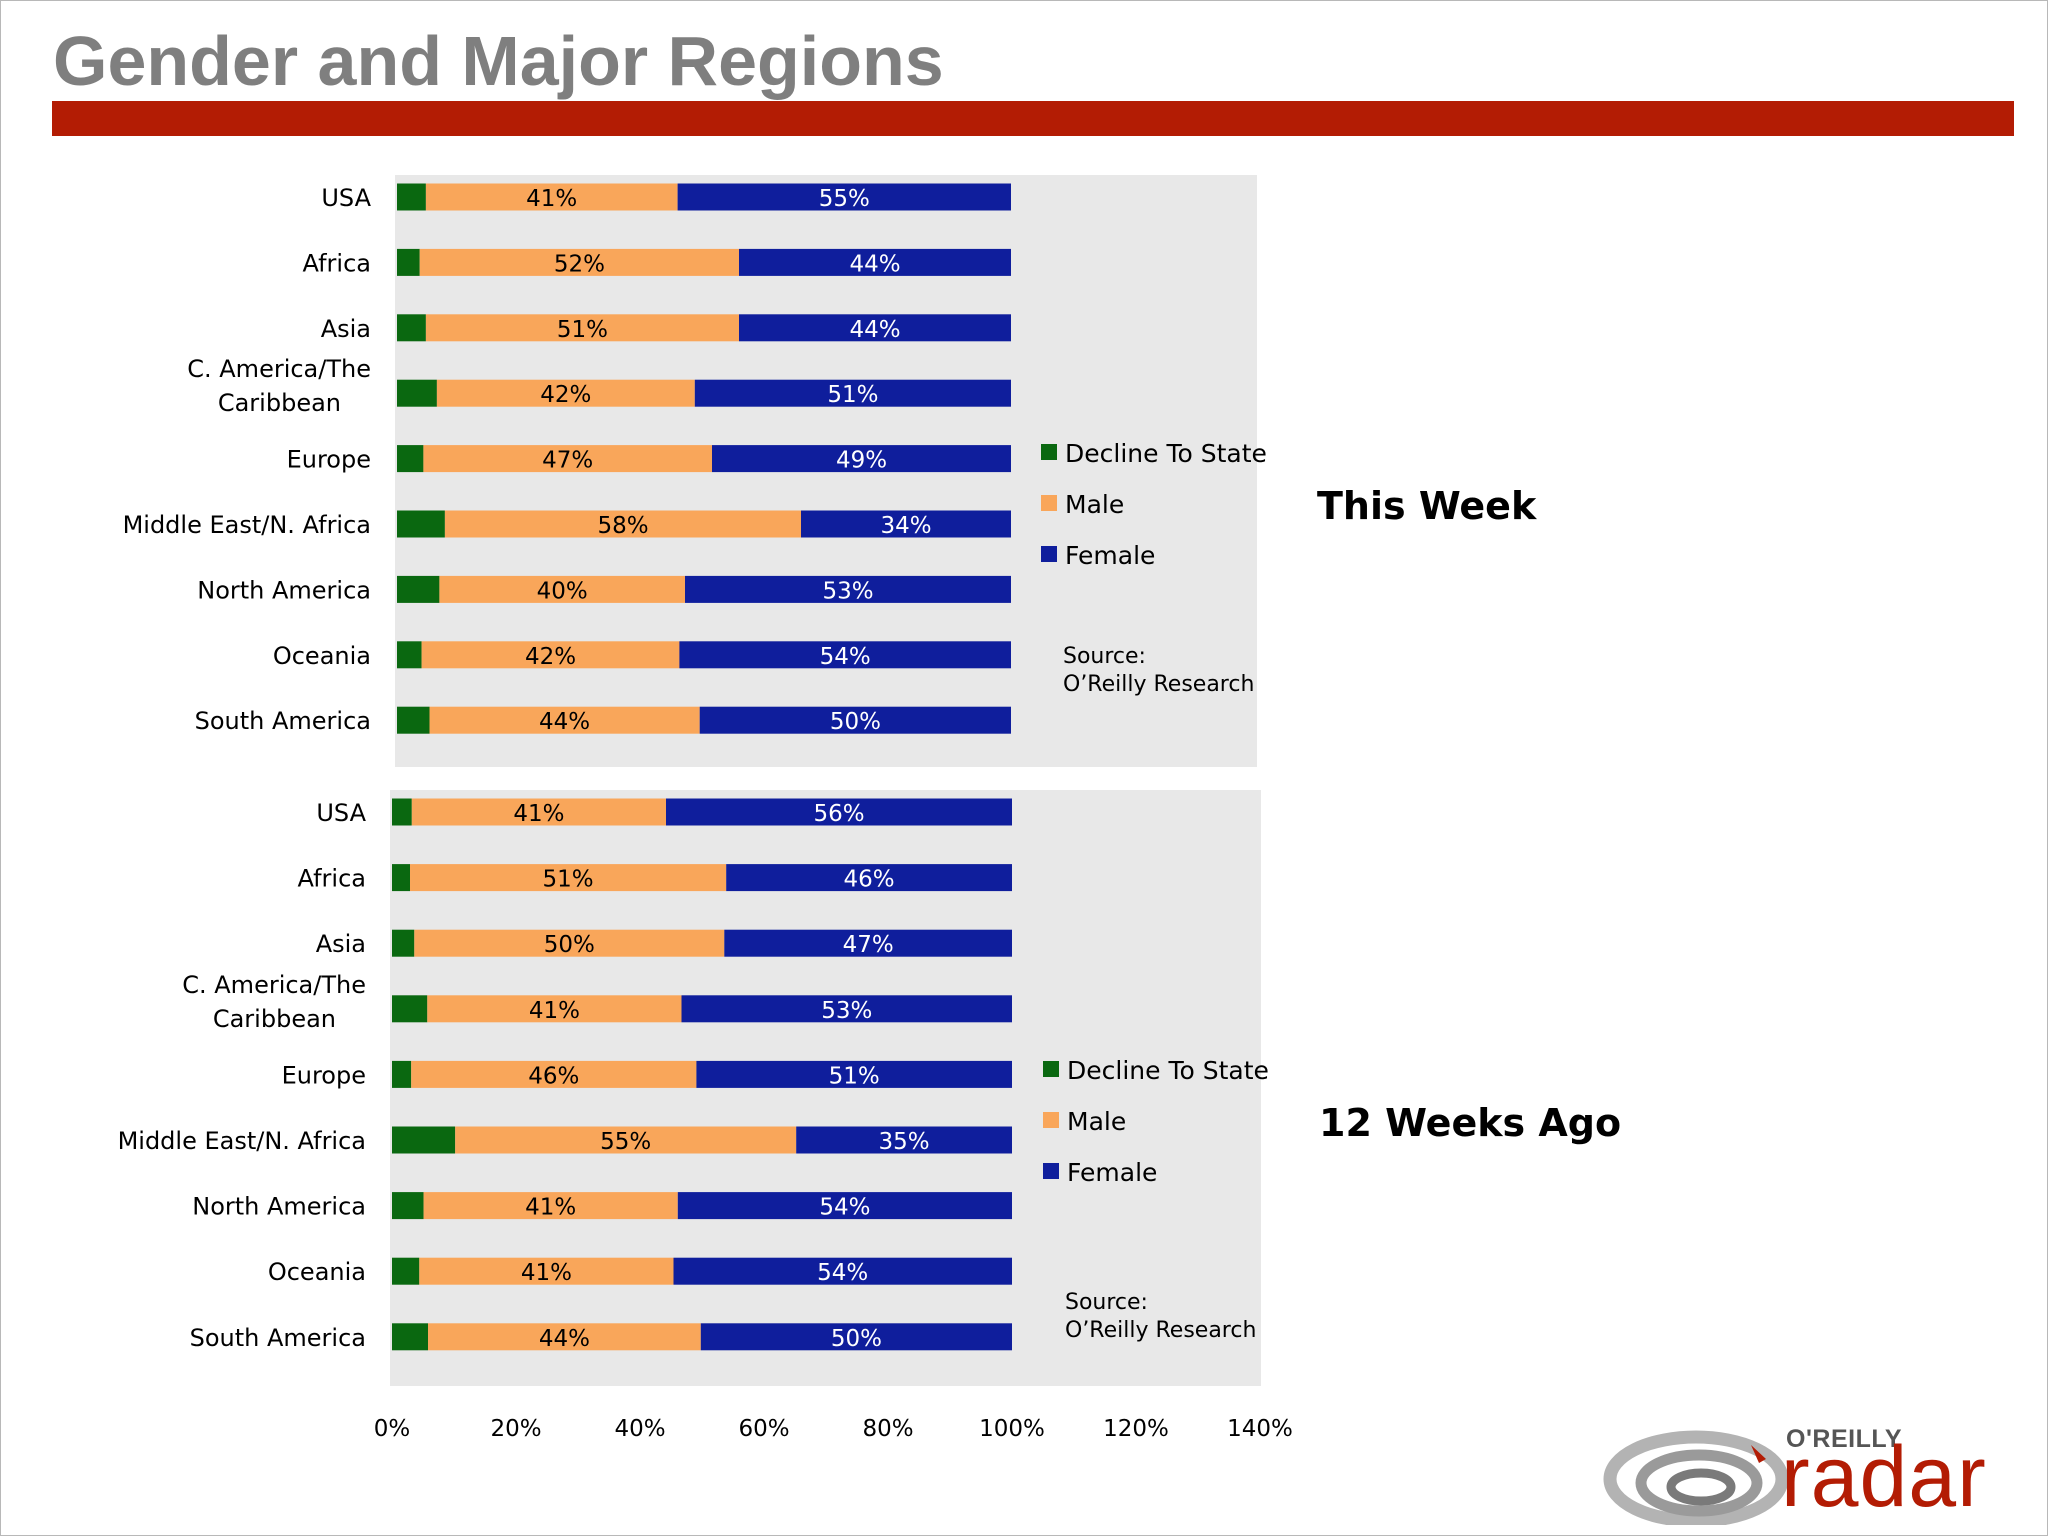  I want to click on data-label: 58%, so click(622, 526).